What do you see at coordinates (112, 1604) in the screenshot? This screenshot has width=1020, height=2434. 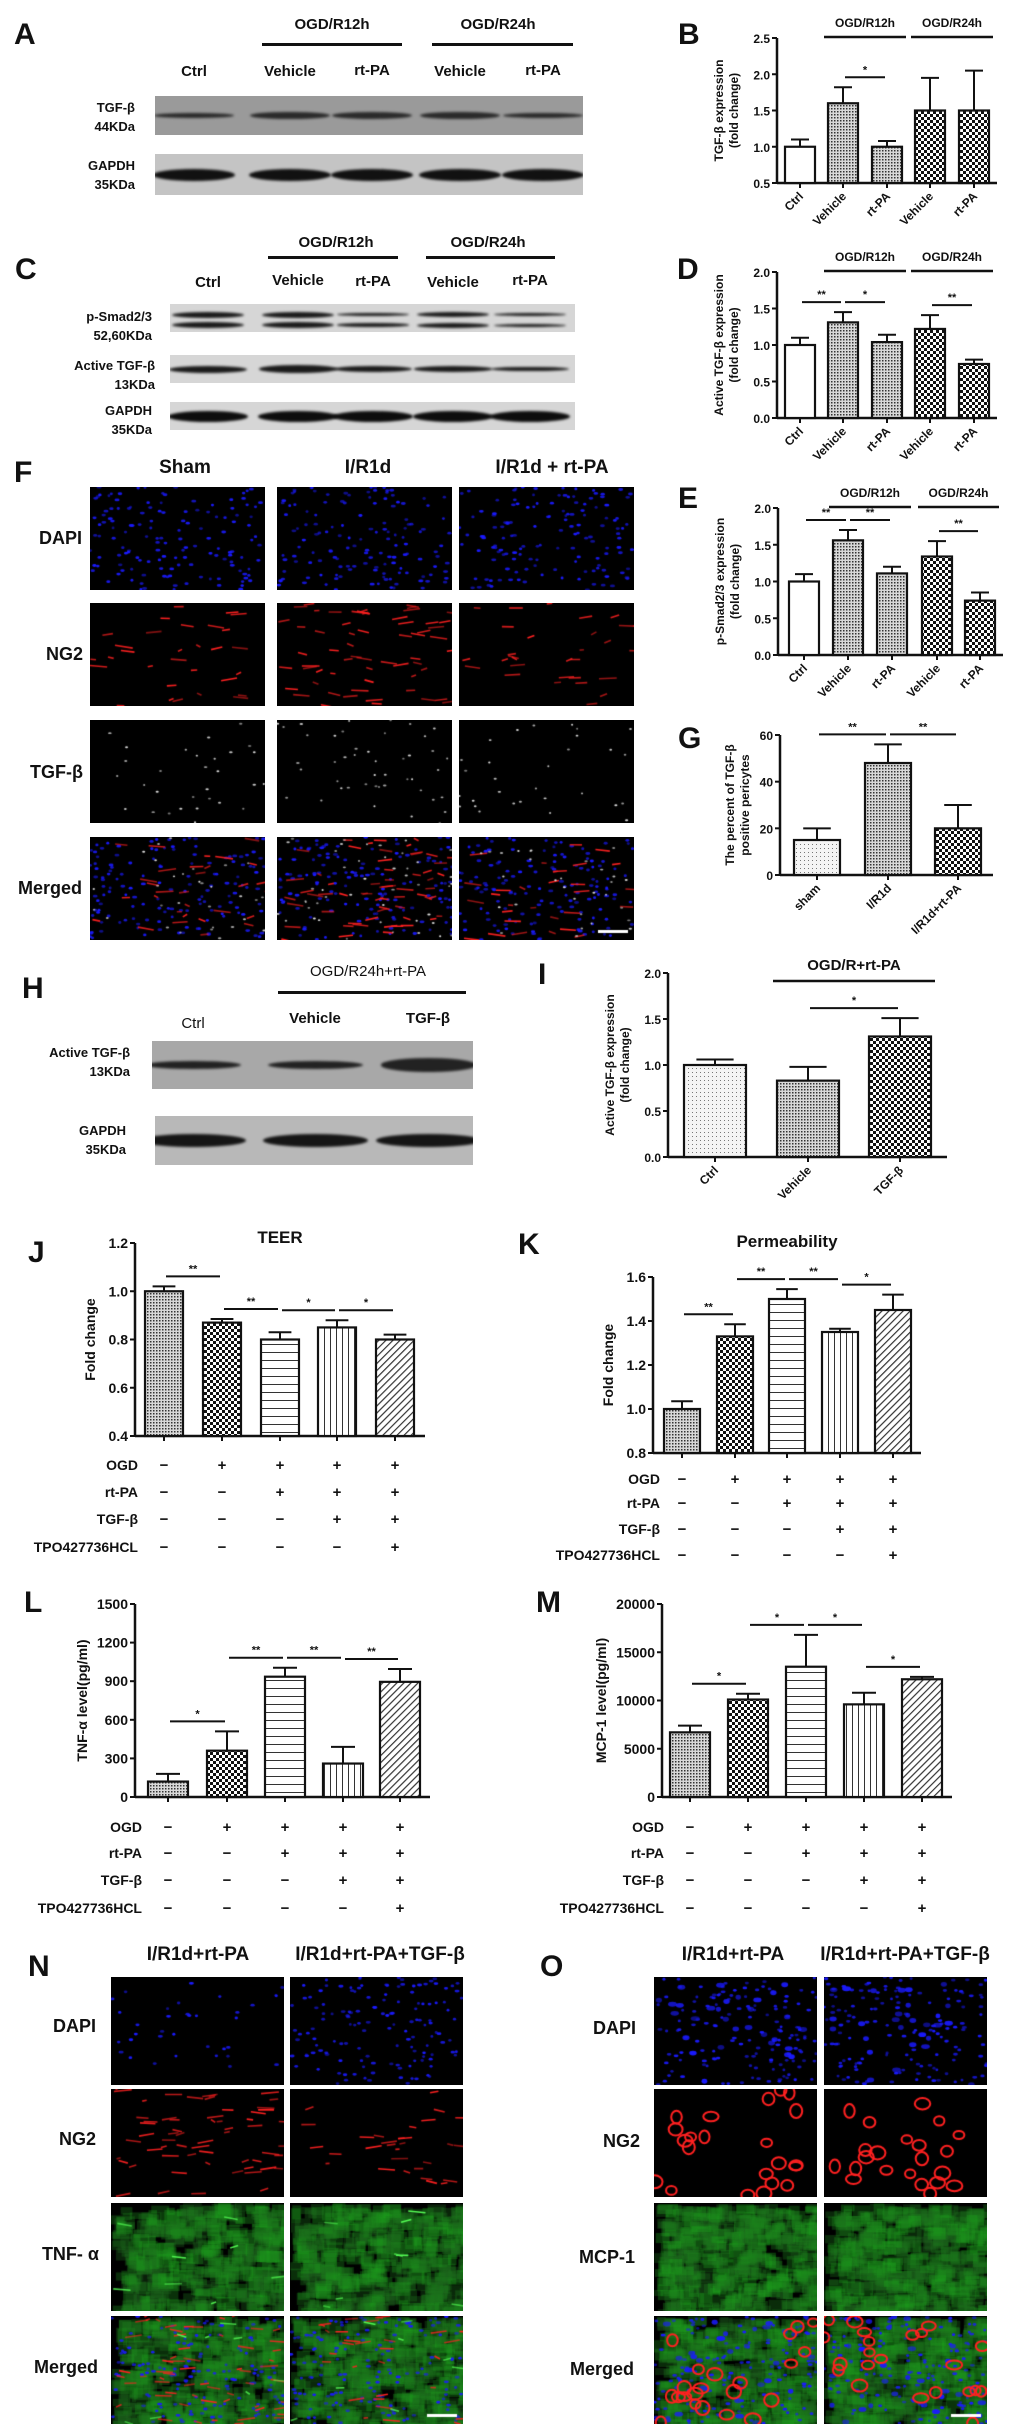 I see `y-tick-label: 1500` at bounding box center [112, 1604].